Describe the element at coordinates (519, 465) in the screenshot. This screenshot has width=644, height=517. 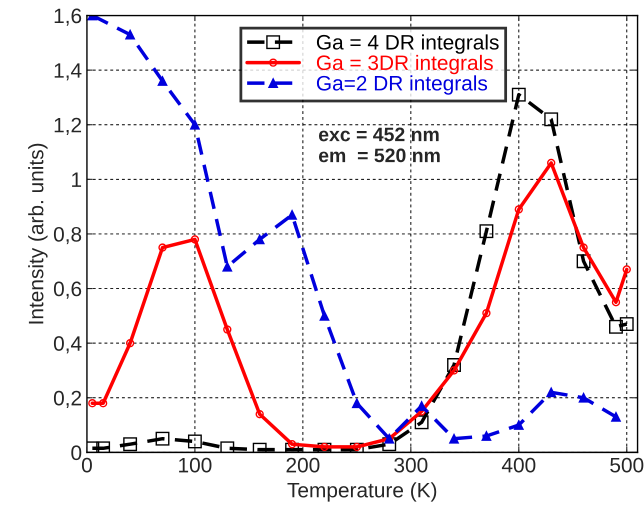
I see `x-tick-label: 400` at that location.